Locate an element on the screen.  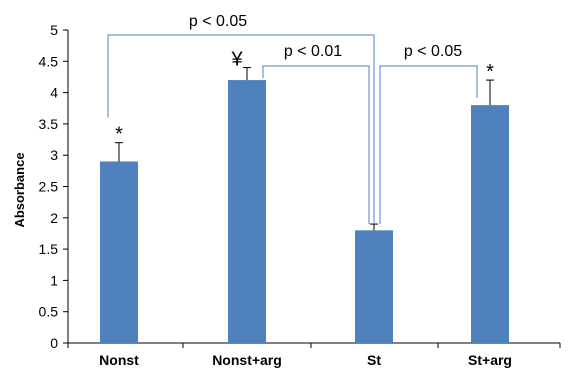
y-tick-label: 5 is located at coordinates (54, 30).